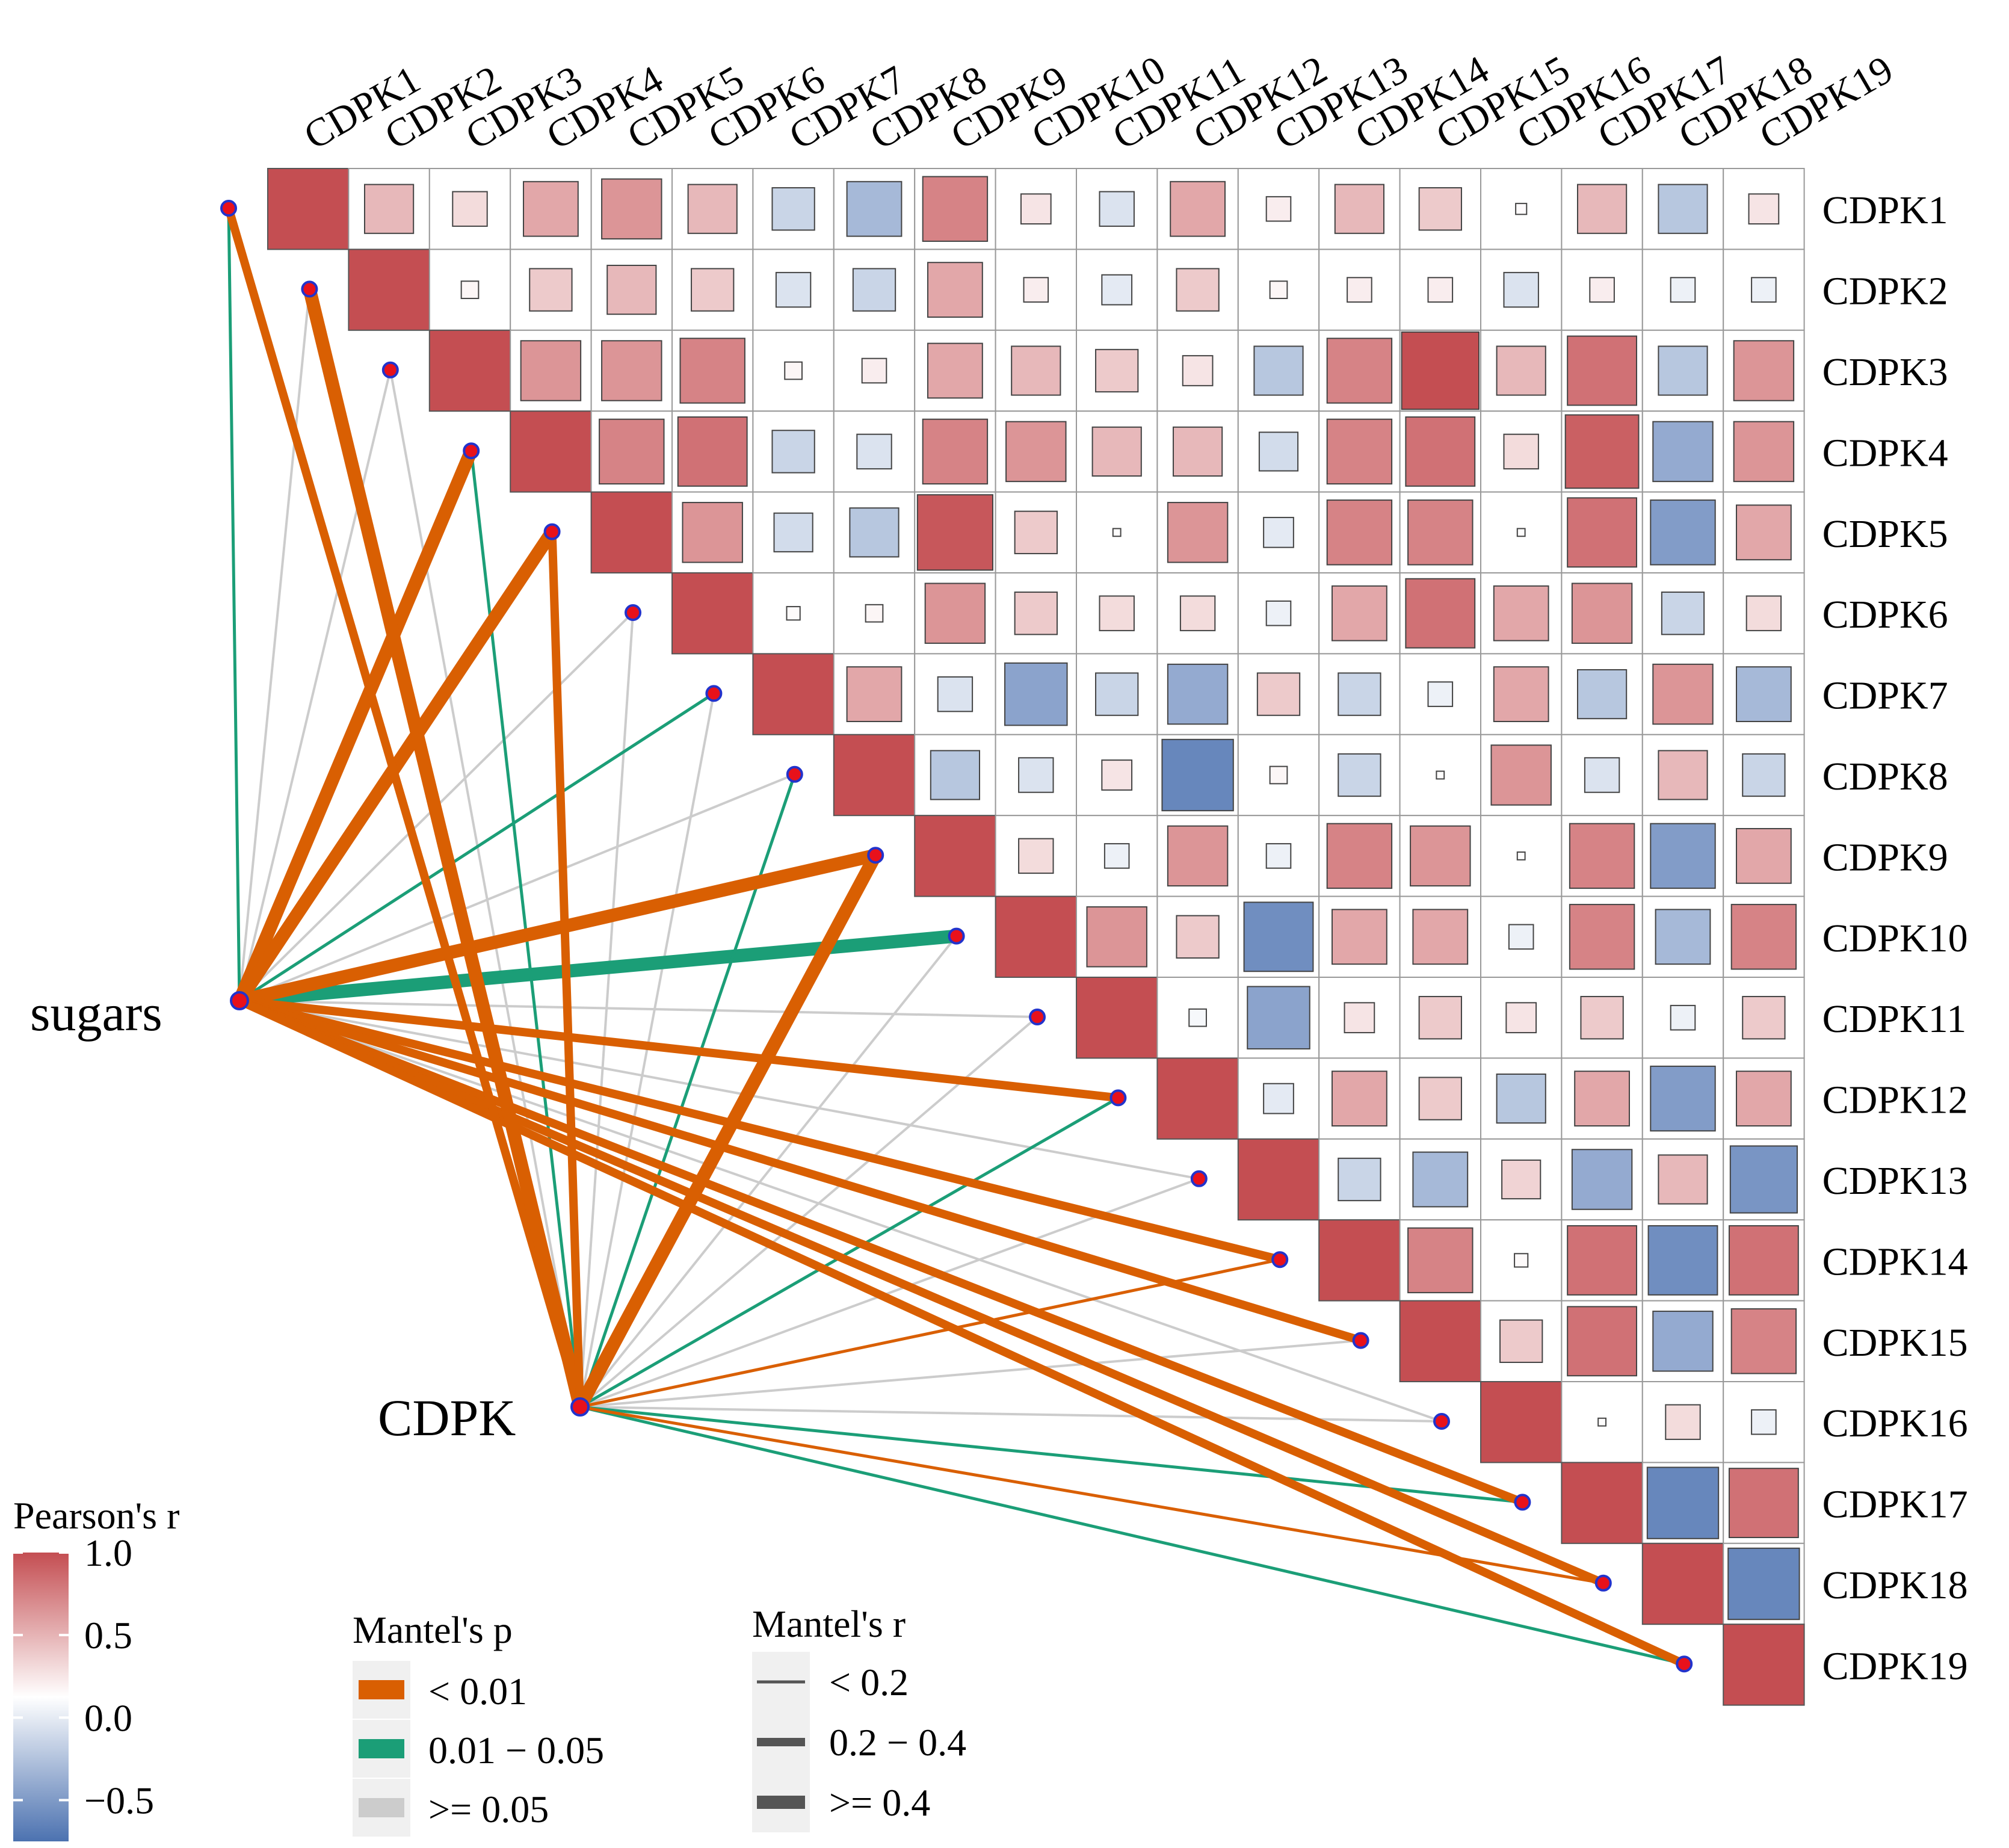 The width and height of the screenshot is (2009, 1848). Describe the element at coordinates (108, 1635) in the screenshot. I see `pearson-tick-label: 0.5` at that location.